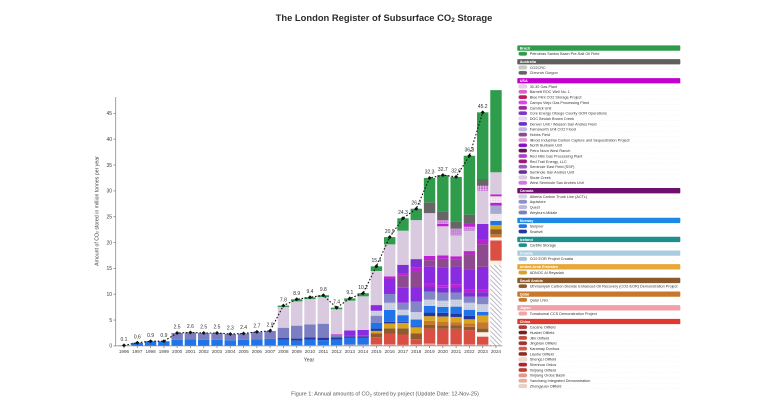  Describe the element at coordinates (416, 351) in the screenshot. I see `svg-text: 2018` at that location.